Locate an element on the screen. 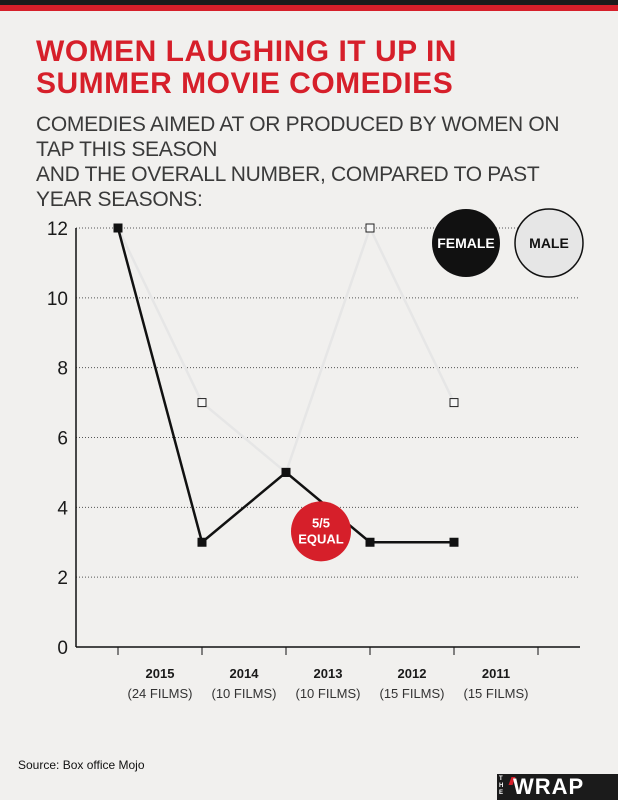 This screenshot has height=800, width=618. x-tick-label-2013: 2013 is located at coordinates (328, 673).